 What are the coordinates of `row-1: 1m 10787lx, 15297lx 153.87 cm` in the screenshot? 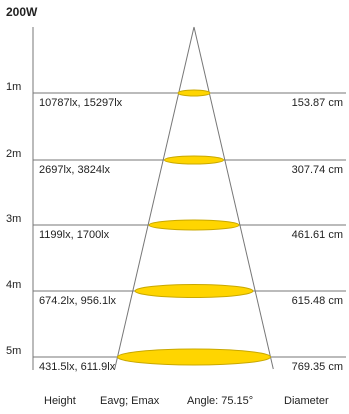 It's located at (176, 95).